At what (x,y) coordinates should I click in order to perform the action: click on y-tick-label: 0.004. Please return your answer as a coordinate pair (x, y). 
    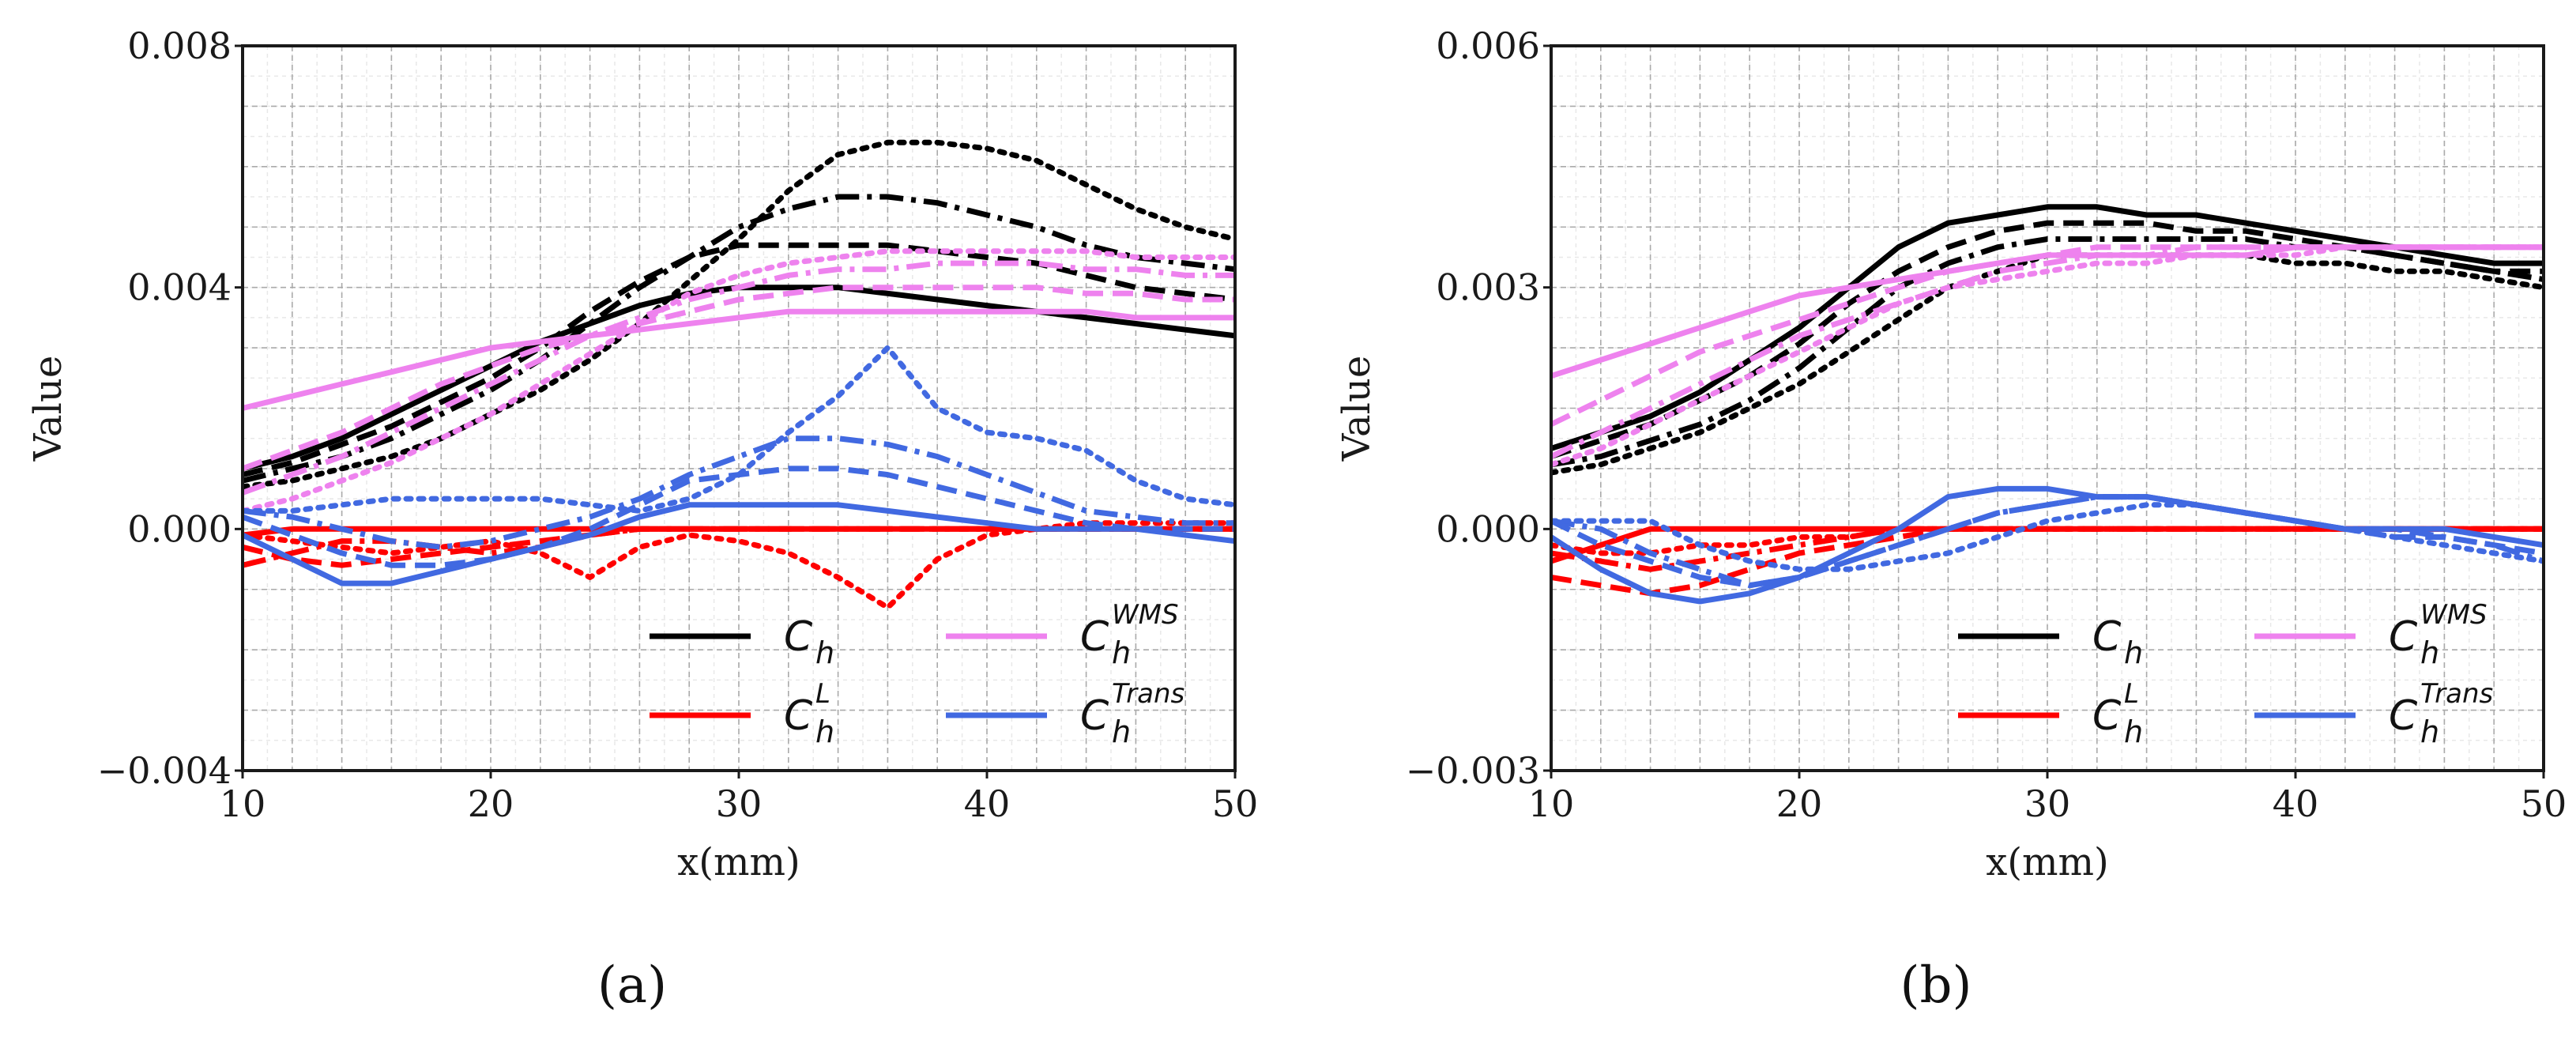
    Looking at the image, I should click on (179, 287).